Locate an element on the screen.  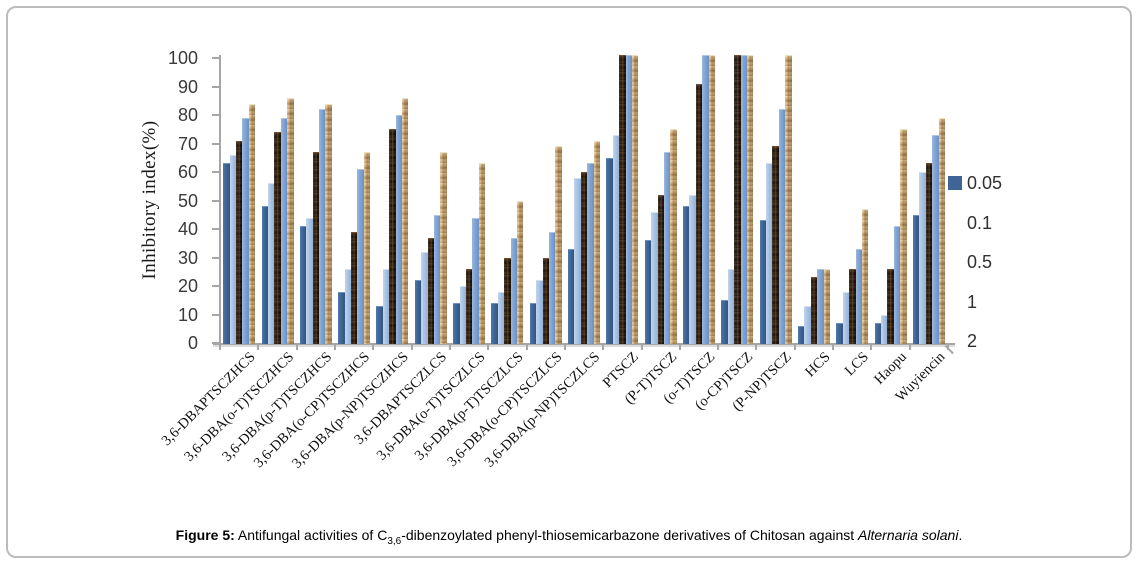
y-tick-label: 30 is located at coordinates (187, 257).